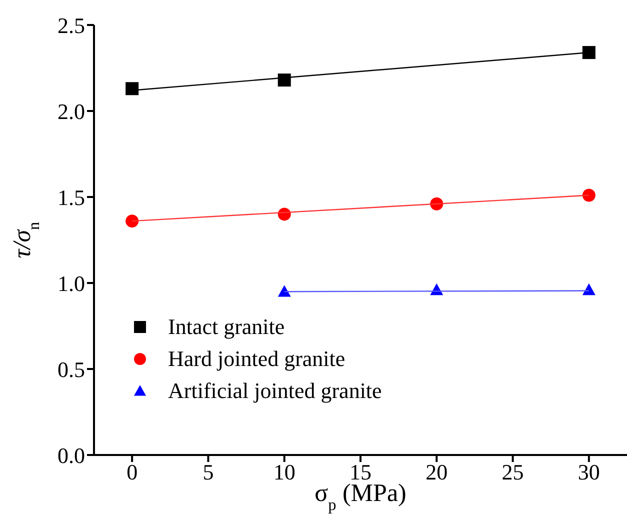  Describe the element at coordinates (71, 25) in the screenshot. I see `y-tick-label: 2.5` at that location.